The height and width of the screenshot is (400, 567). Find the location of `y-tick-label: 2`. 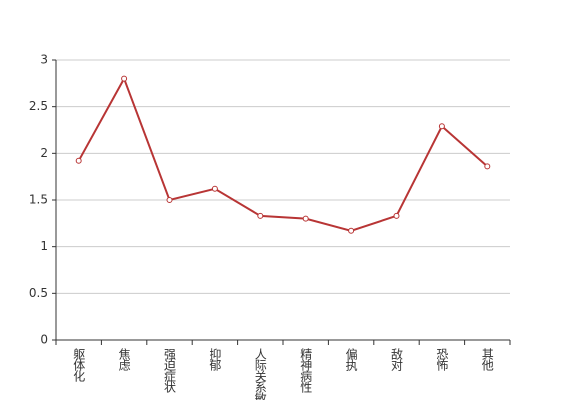

y-tick-label: 2 is located at coordinates (44, 153).